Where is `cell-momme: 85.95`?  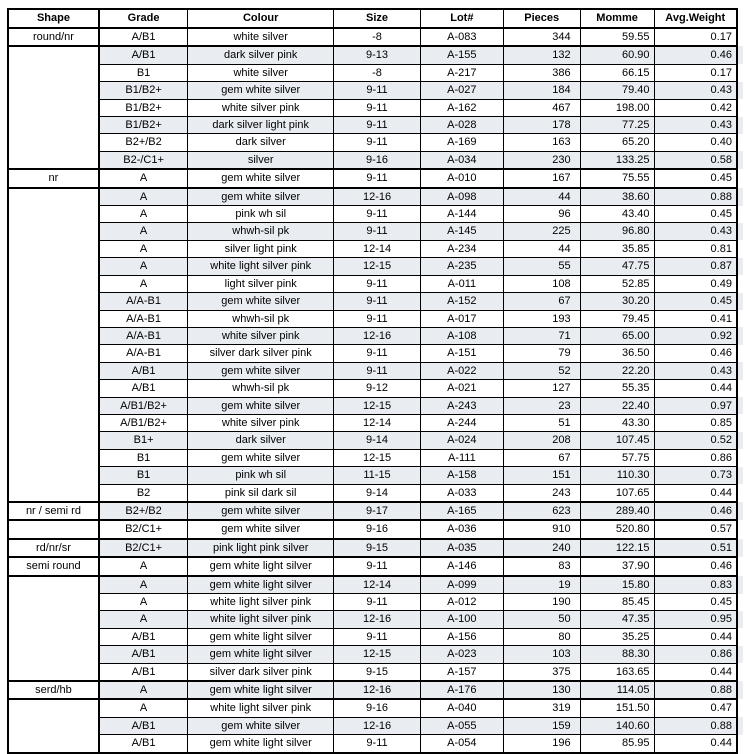 cell-momme: 85.95 is located at coordinates (617, 744).